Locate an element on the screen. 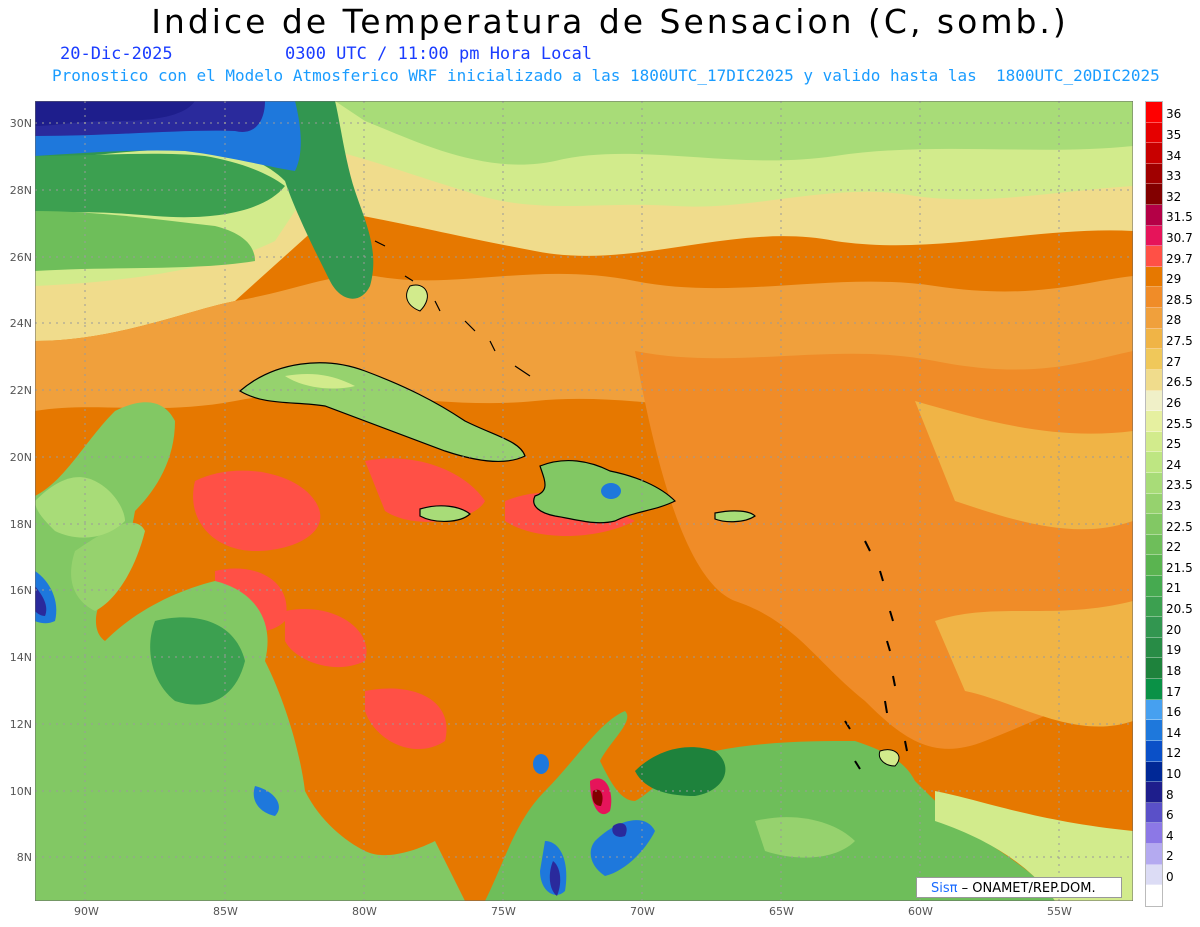 This screenshot has width=1200, height=927. lat-label: 28N is located at coordinates (20, 190).